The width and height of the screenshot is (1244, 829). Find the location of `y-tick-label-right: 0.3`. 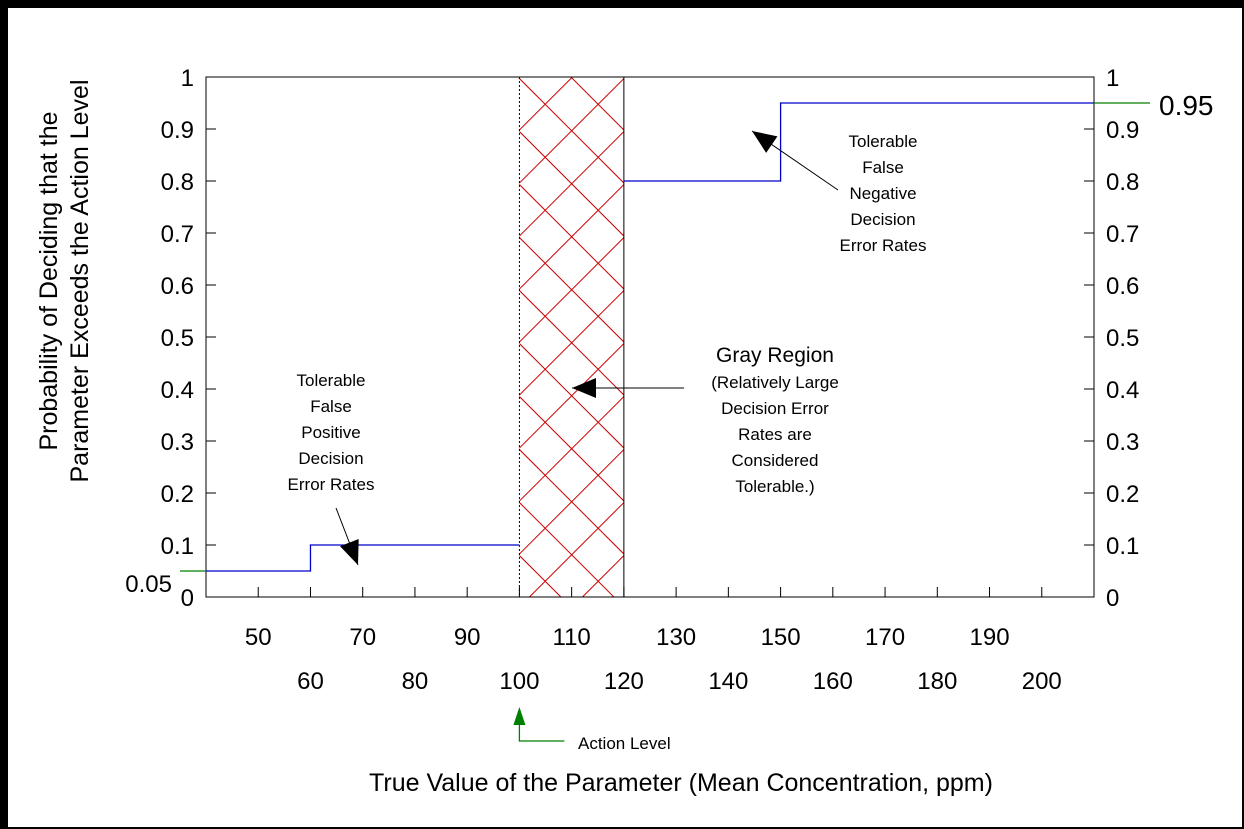

y-tick-label-right: 0.3 is located at coordinates (1122, 442).